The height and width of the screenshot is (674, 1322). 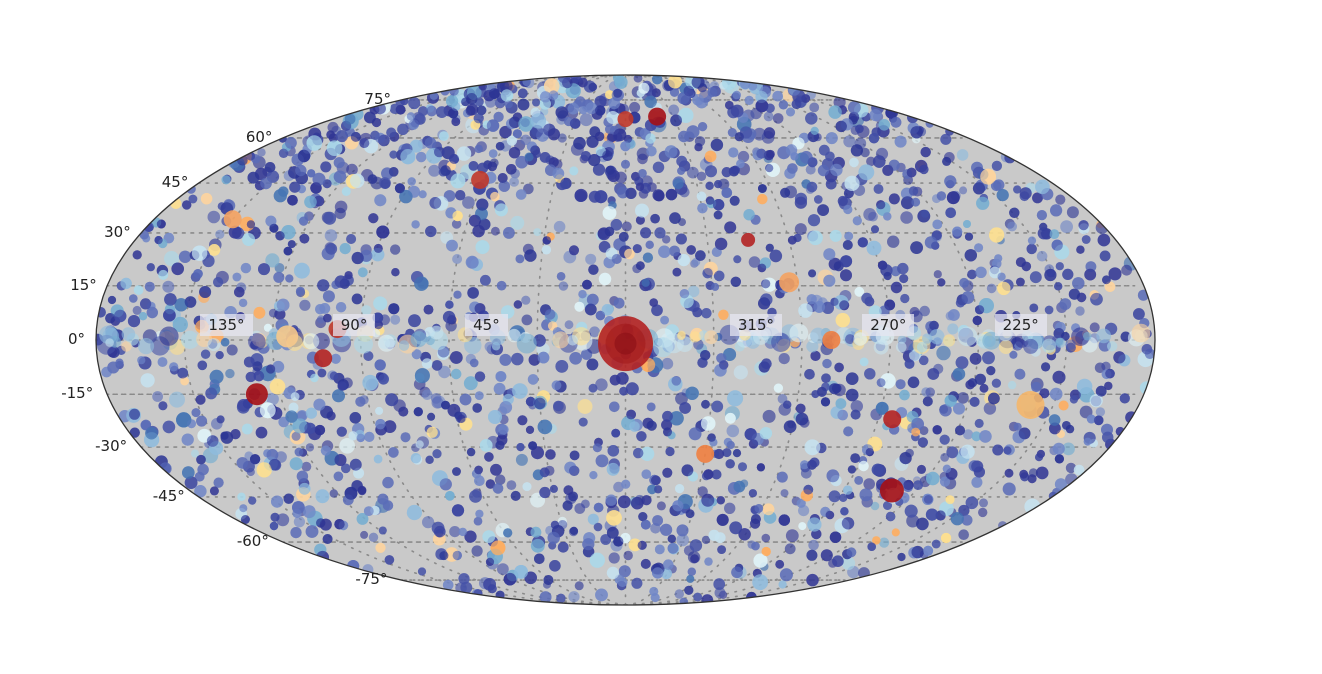 I want to click on lat-tick-label: -45°, so click(x=168, y=495).